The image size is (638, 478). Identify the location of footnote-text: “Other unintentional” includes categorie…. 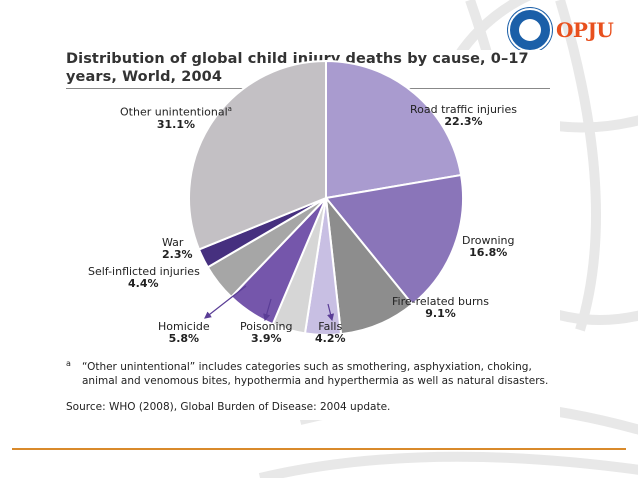
(315, 374).